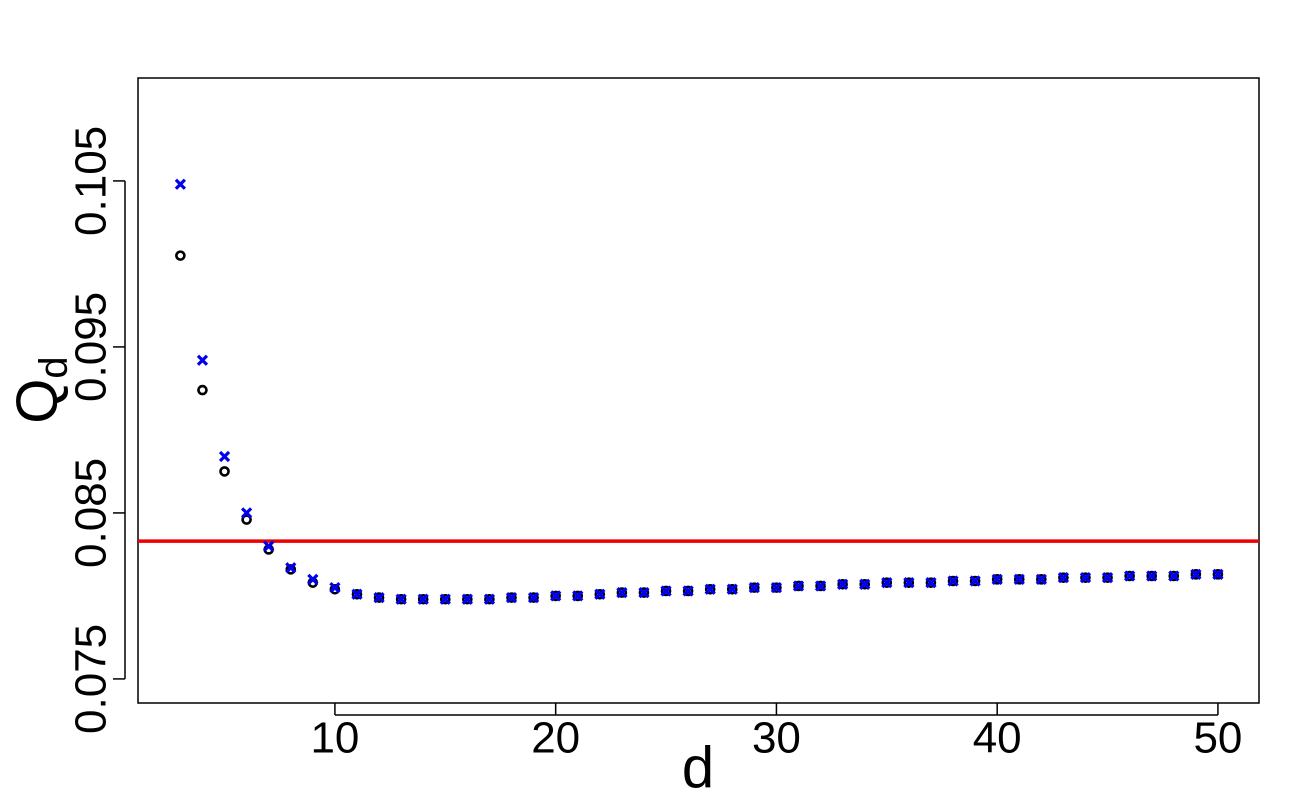  What do you see at coordinates (1217, 738) in the screenshot?
I see `x-tick-label: 50` at bounding box center [1217, 738].